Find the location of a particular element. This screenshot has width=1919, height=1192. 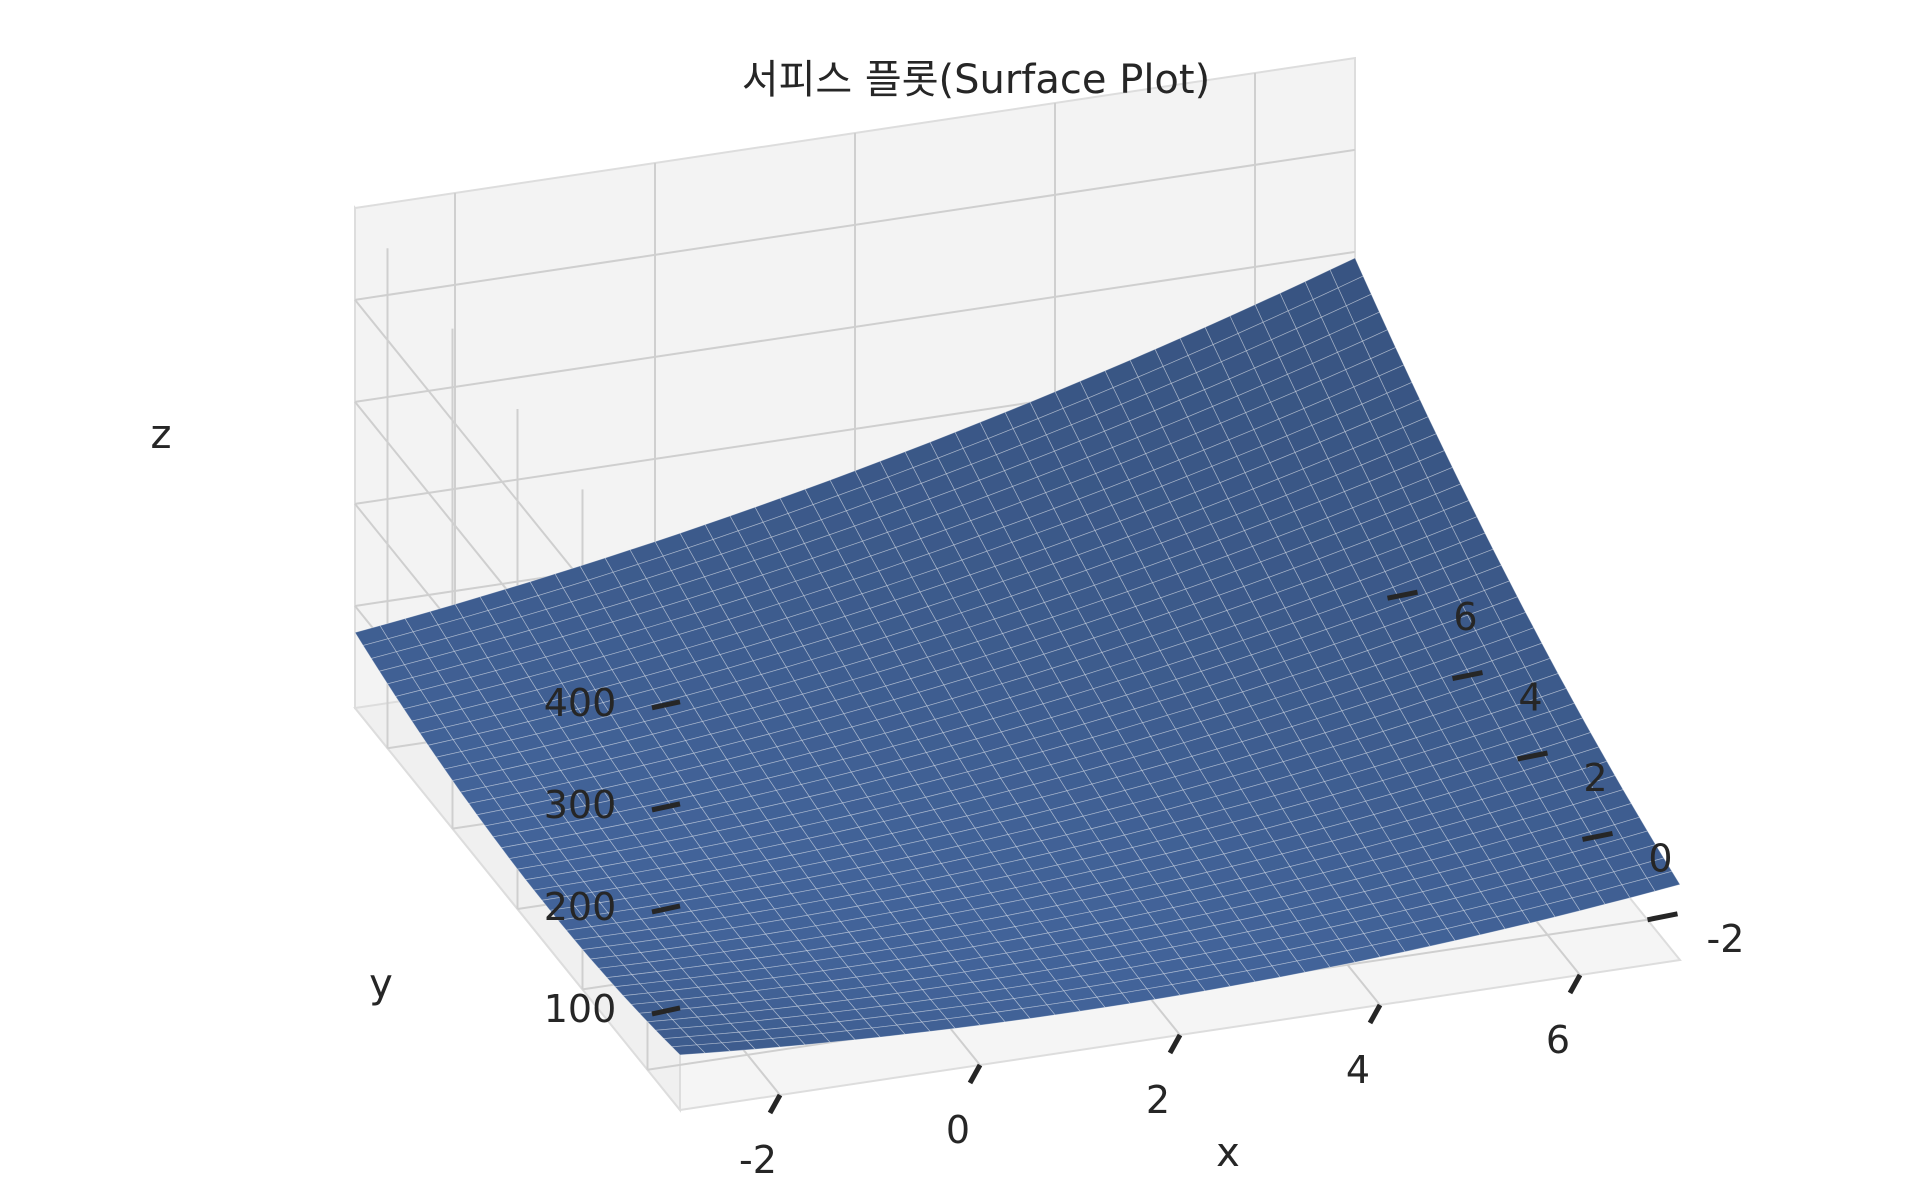

z-tick-label: 400 is located at coordinates (580, 703).